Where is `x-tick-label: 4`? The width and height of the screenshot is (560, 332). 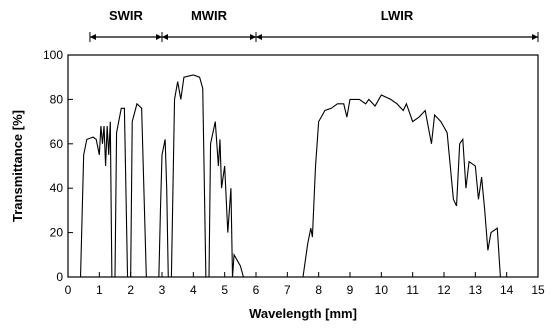
x-tick-label: 4 is located at coordinates (193, 290).